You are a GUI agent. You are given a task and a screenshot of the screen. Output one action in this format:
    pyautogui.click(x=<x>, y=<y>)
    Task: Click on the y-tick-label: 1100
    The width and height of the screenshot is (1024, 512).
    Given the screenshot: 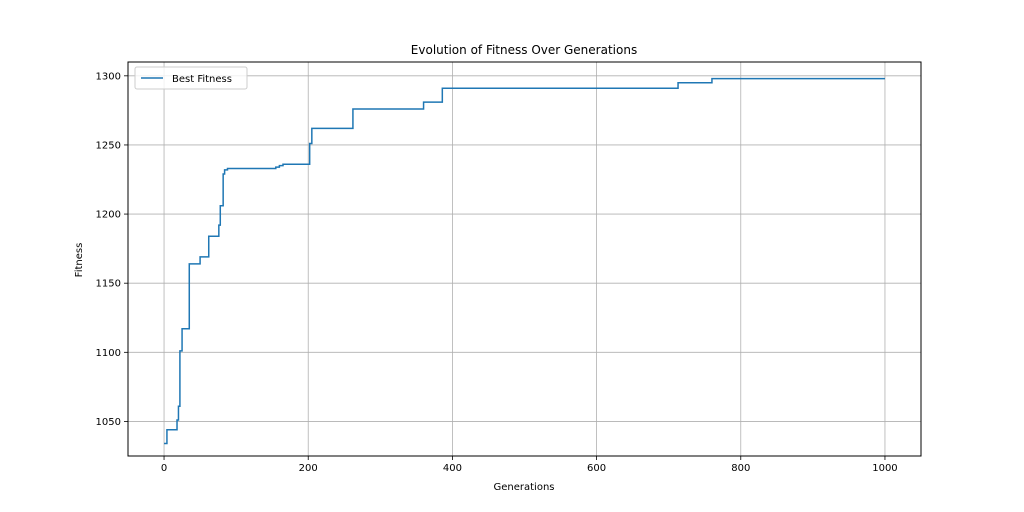 What is the action you would take?
    pyautogui.click(x=108, y=353)
    